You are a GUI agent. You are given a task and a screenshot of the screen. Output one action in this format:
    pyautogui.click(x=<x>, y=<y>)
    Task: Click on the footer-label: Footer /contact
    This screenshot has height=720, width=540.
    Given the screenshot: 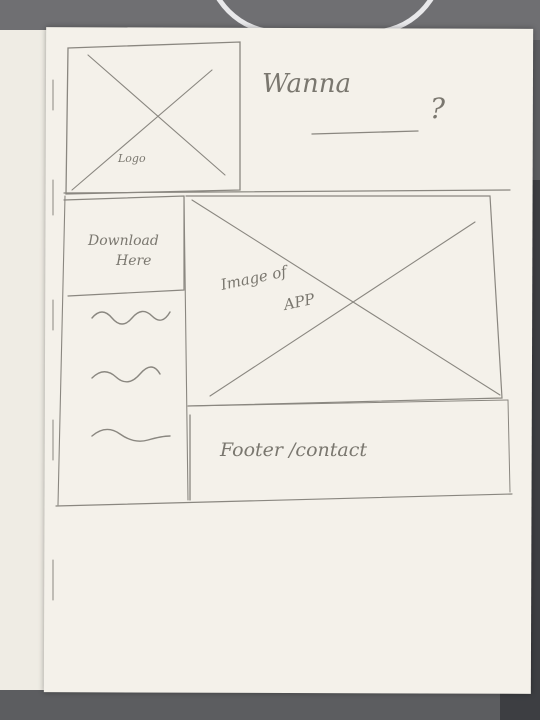 What is the action you would take?
    pyautogui.click(x=293, y=450)
    